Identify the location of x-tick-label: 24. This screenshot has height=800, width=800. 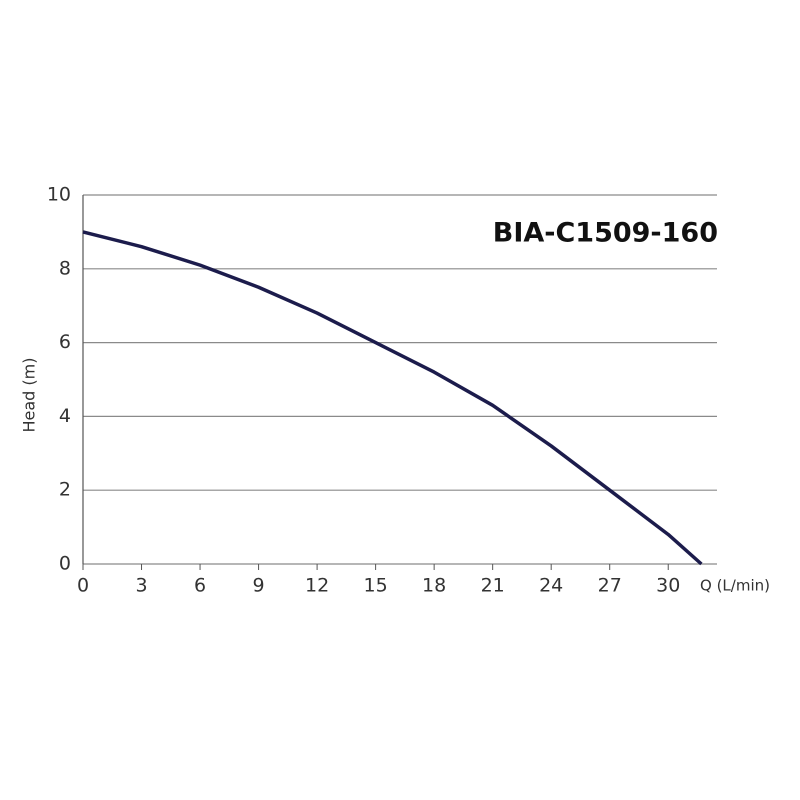
(551, 586).